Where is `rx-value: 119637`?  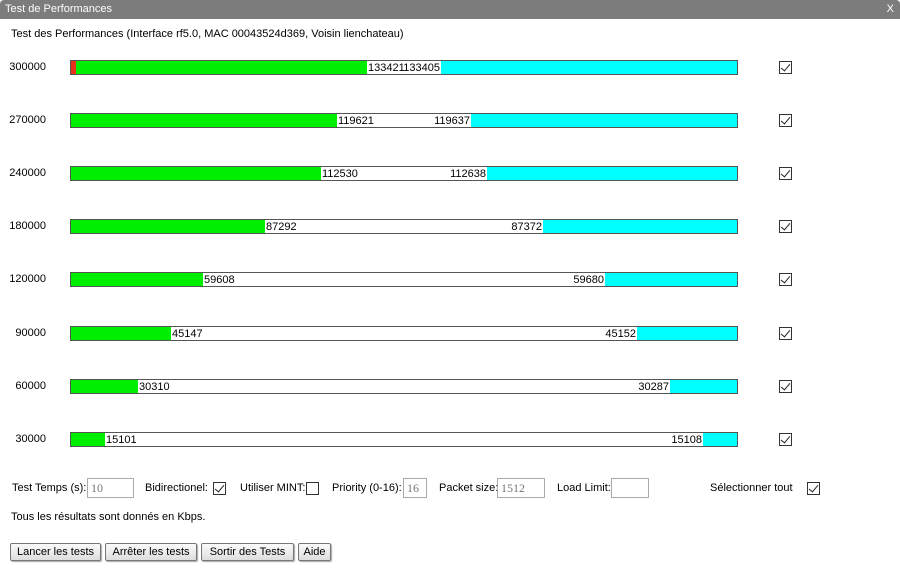 rx-value: 119637 is located at coordinates (452, 121).